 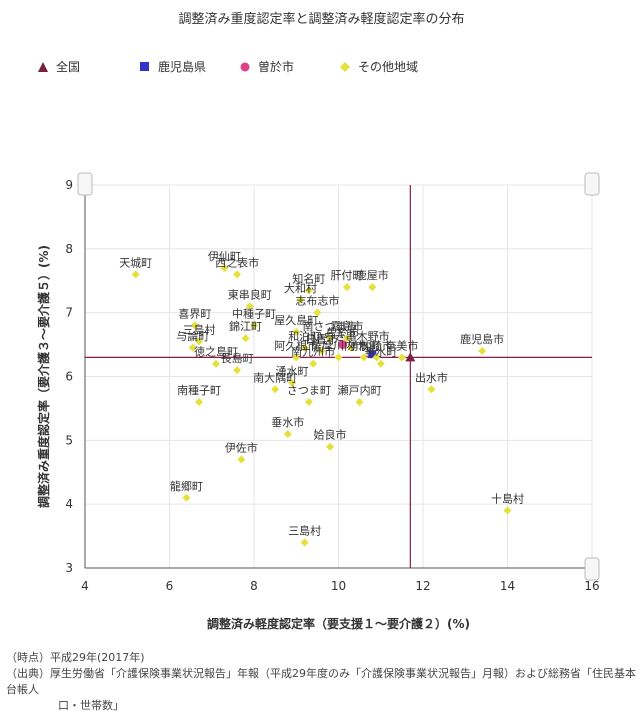 What do you see at coordinates (192, 336) in the screenshot?
I see `data-label: 与論町` at bounding box center [192, 336].